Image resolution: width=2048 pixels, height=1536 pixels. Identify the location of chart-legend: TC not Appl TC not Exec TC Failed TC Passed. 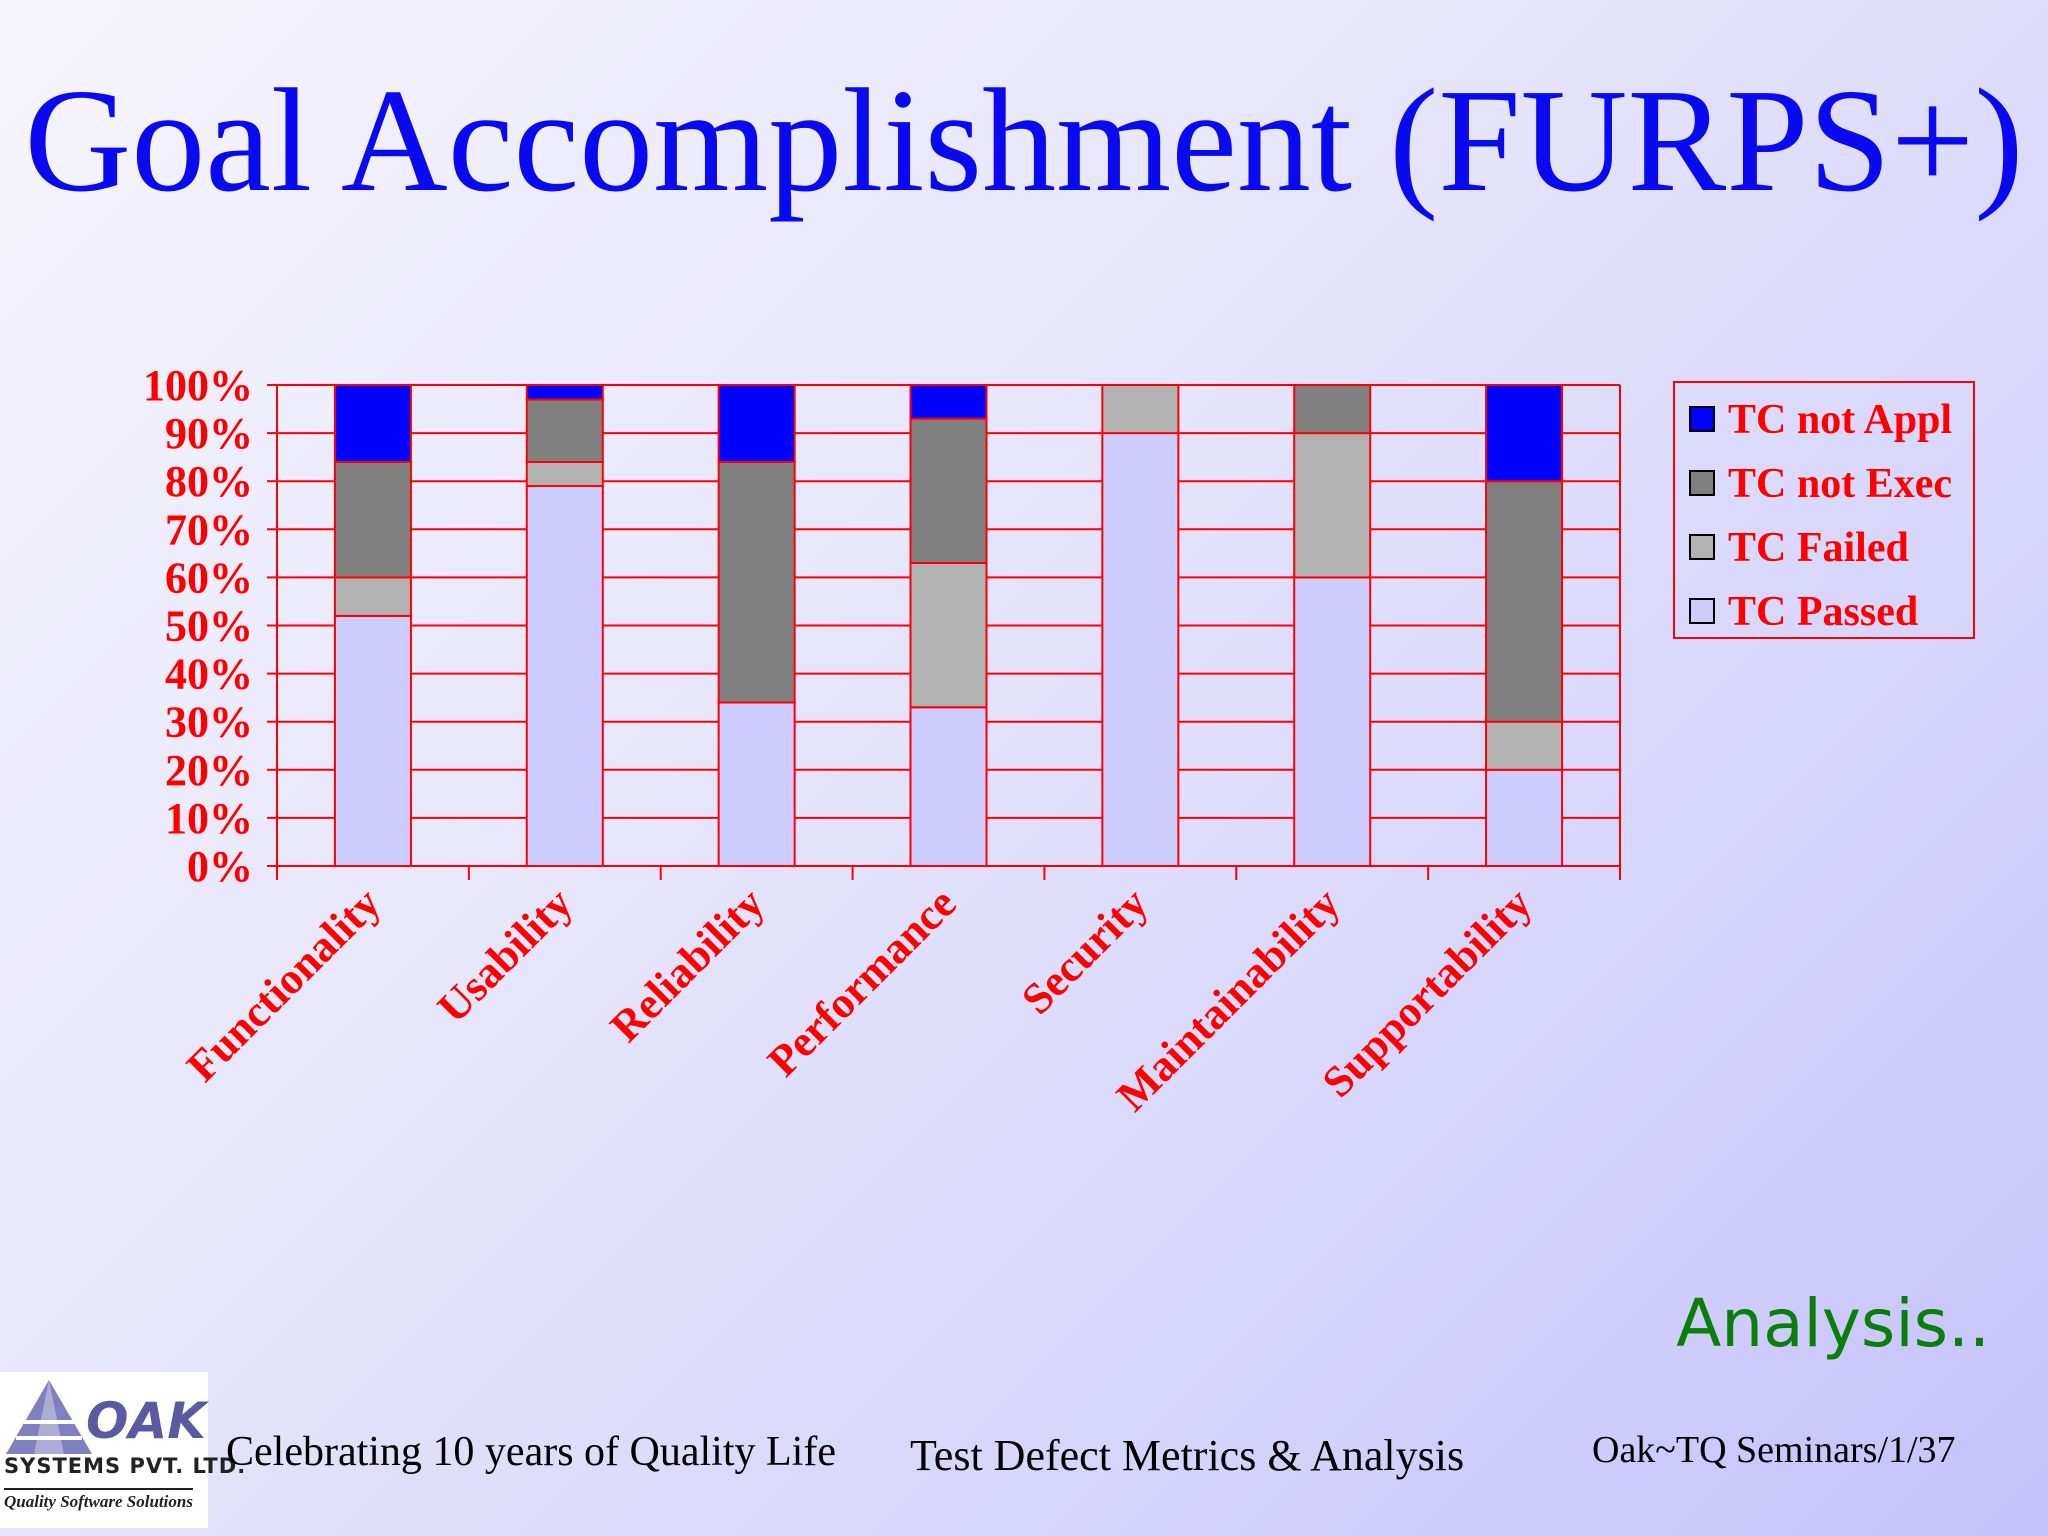
(1824, 510).